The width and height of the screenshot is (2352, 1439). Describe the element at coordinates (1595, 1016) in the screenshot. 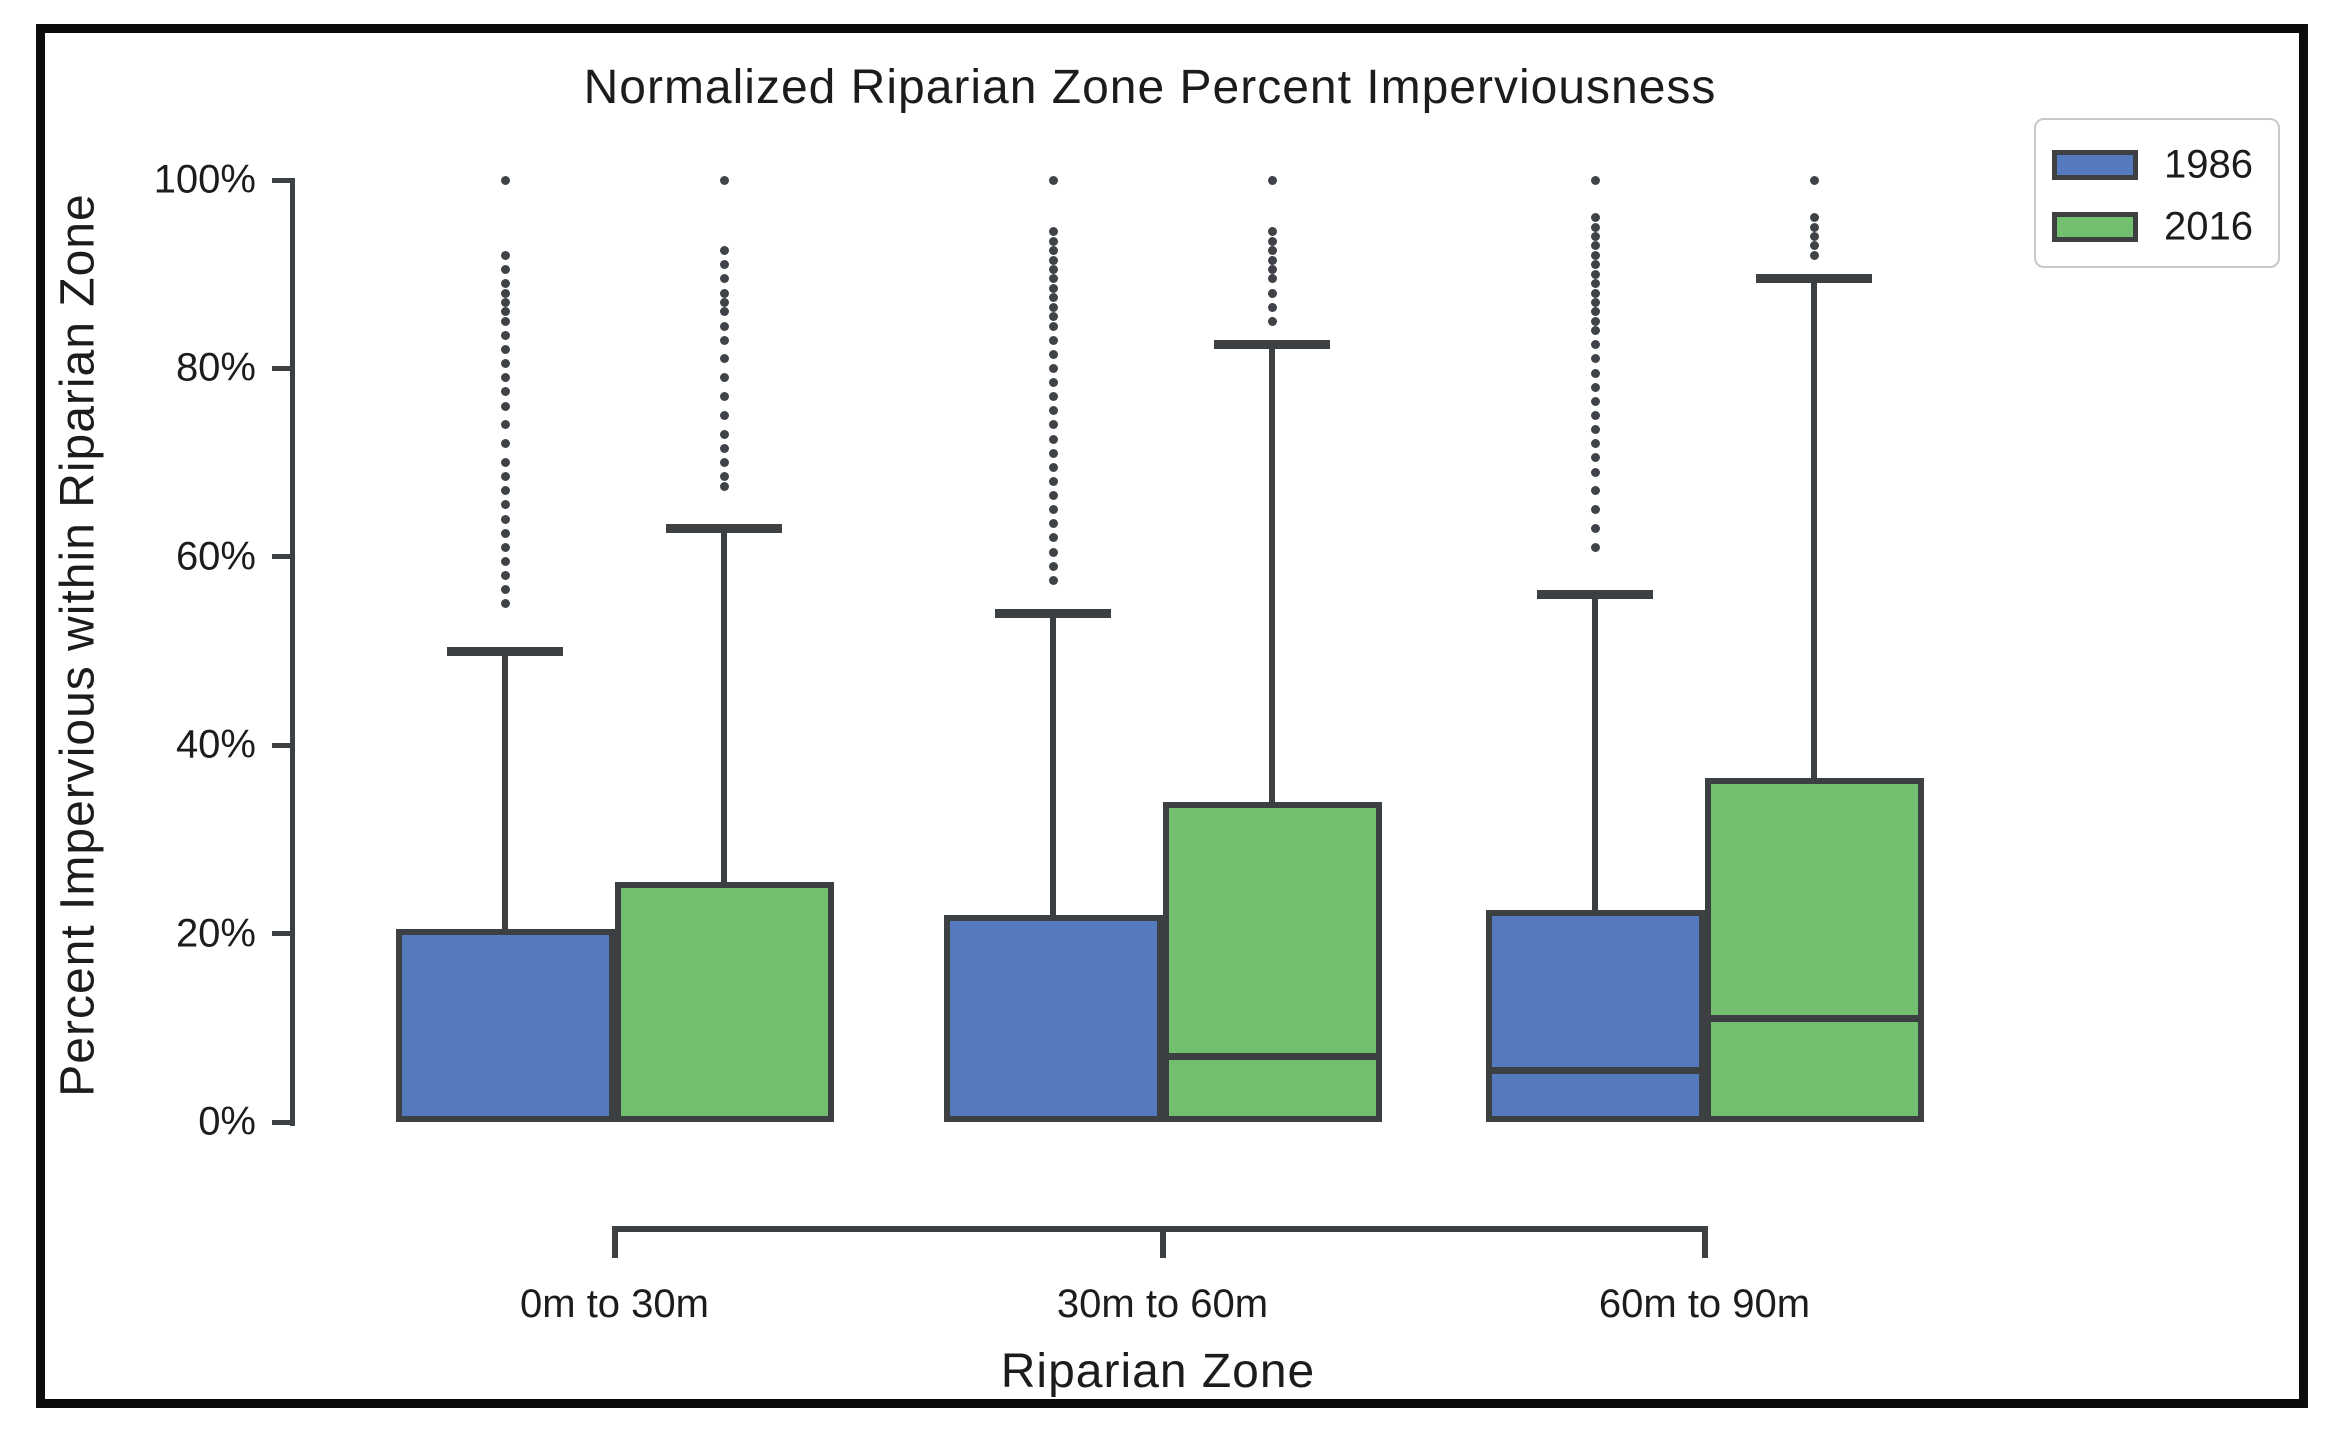

I see `box-1986-60m to 90m` at that location.